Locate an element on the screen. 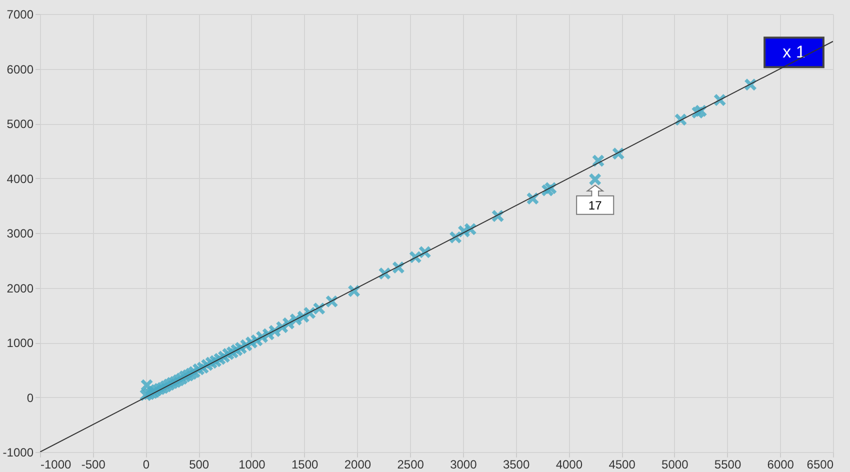 The width and height of the screenshot is (850, 472). x-tick-label: 1500 is located at coordinates (305, 465).